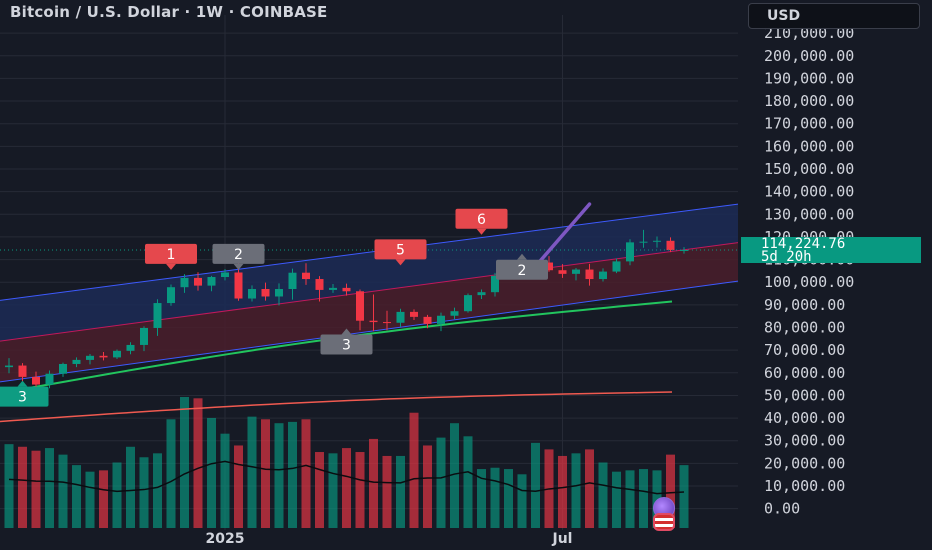  I want to click on y-tick-label: 20,000.00, so click(804, 463).